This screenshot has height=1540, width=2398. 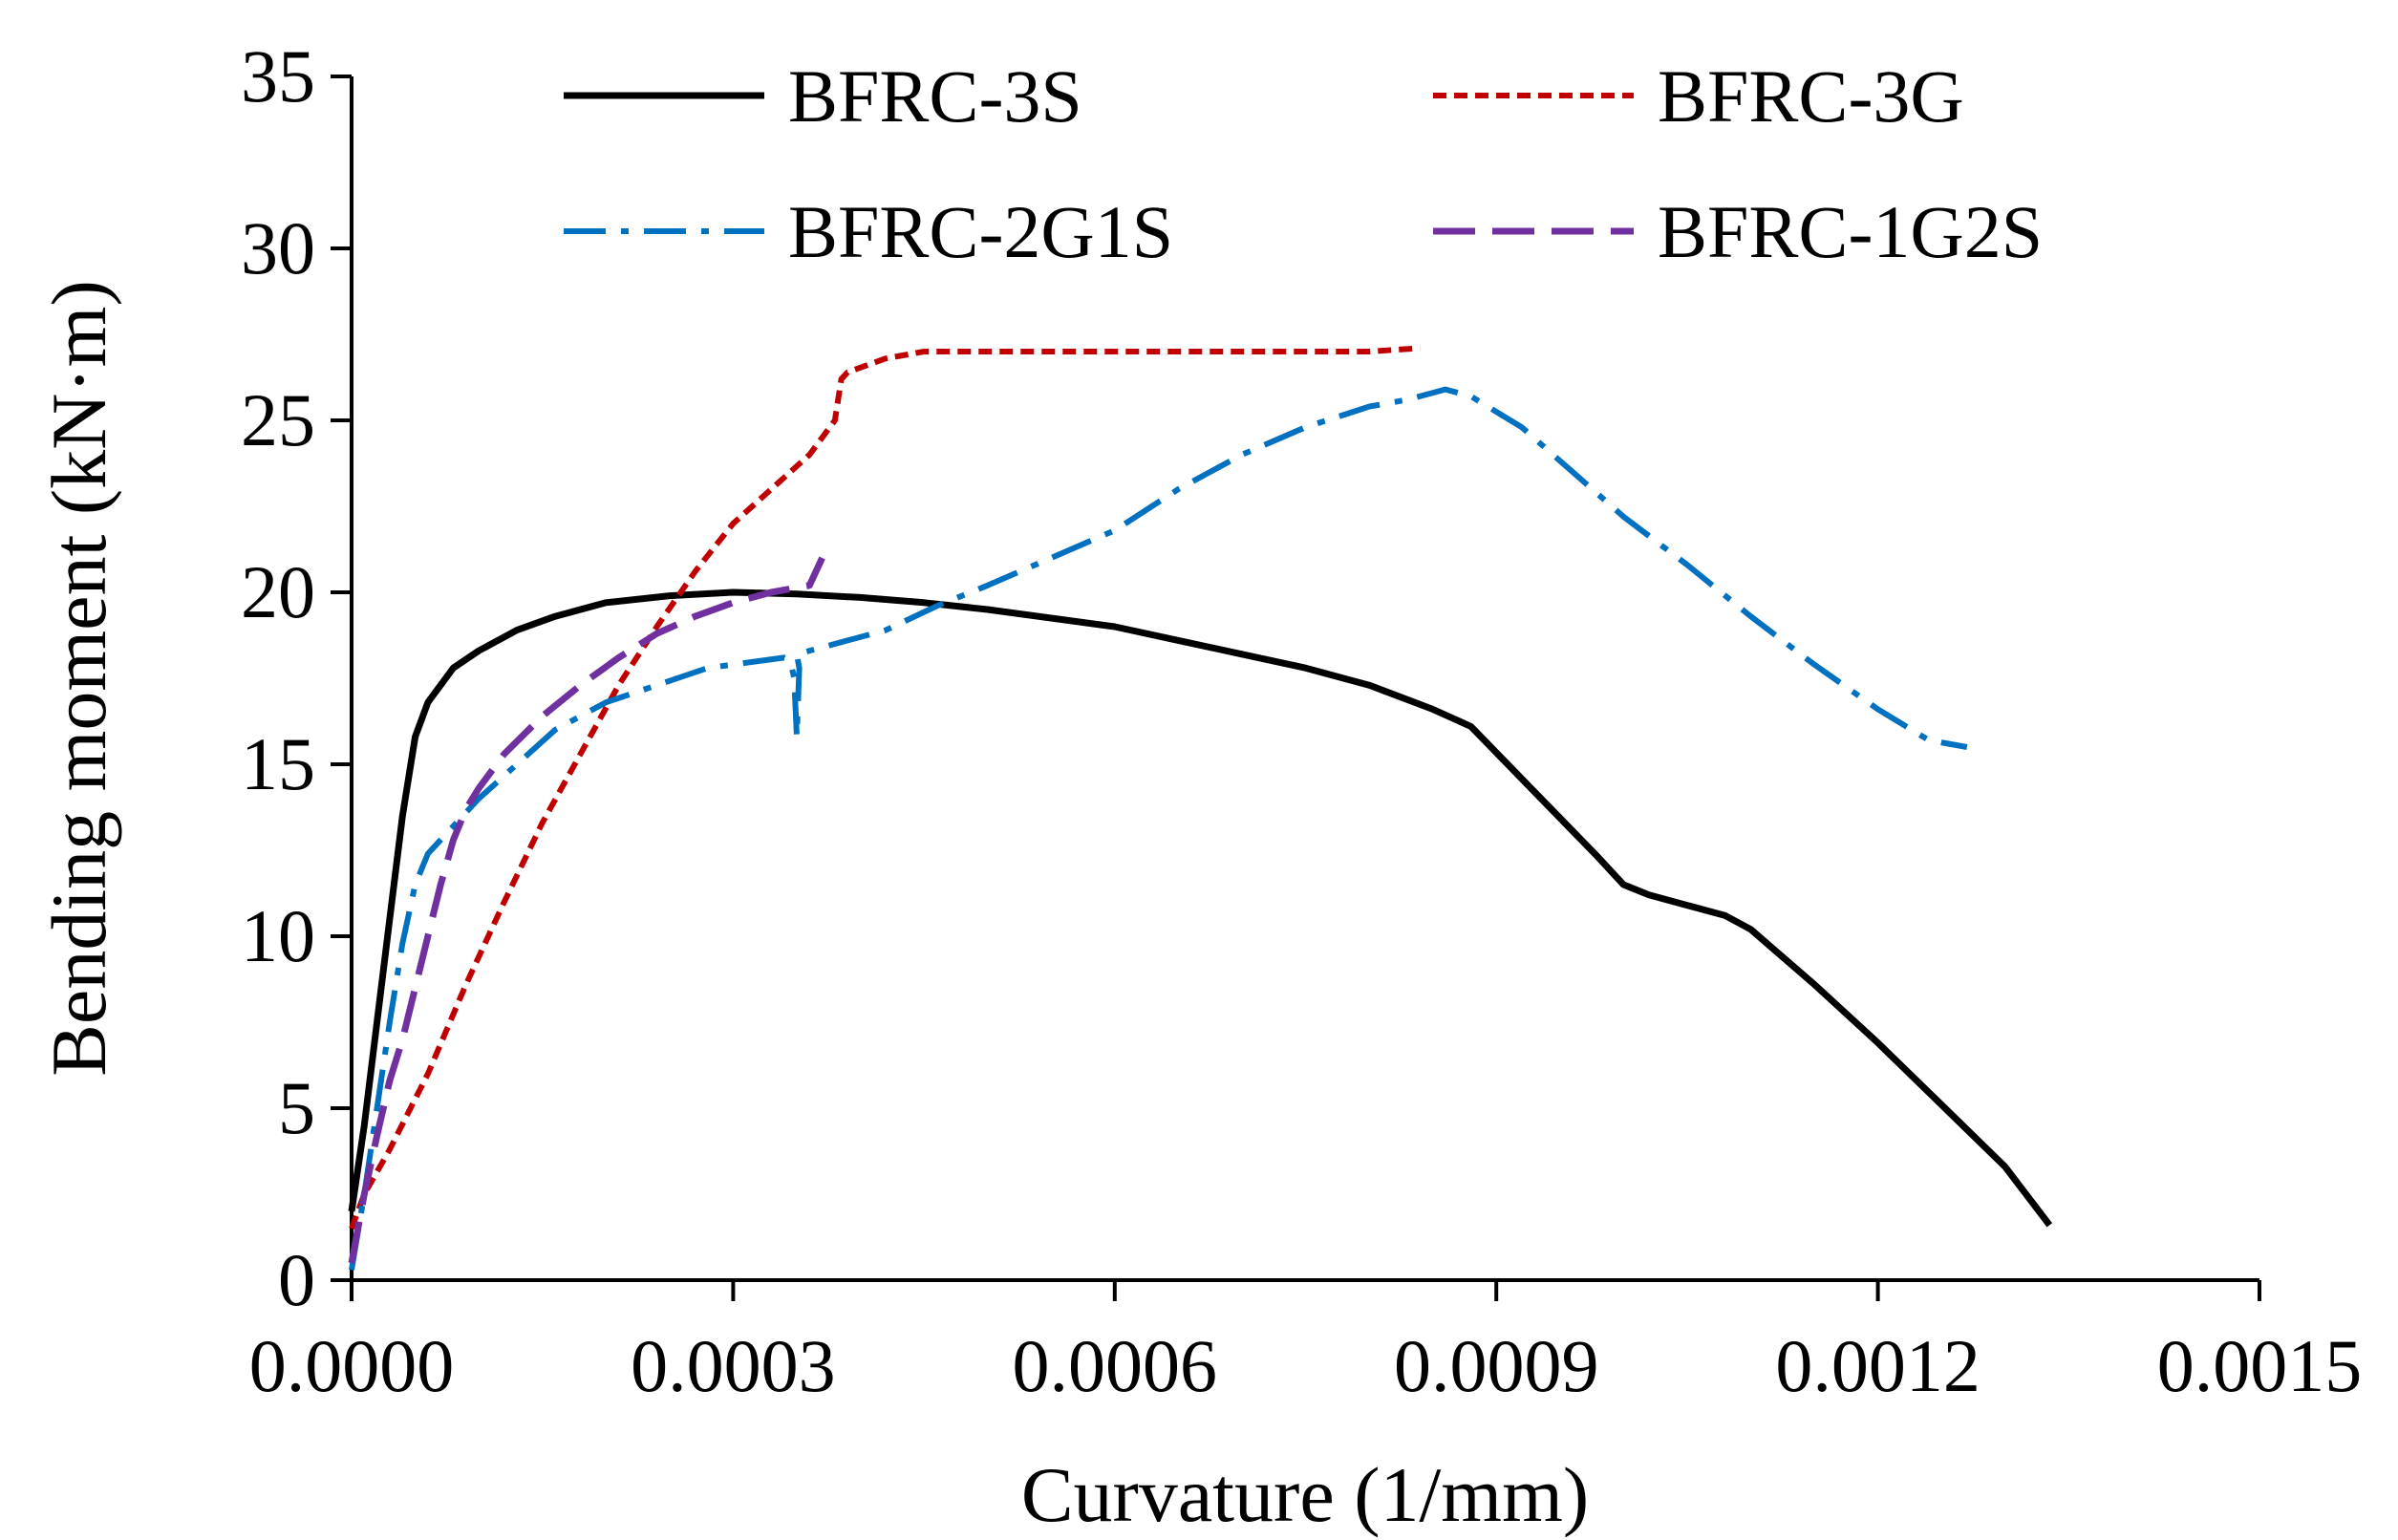 What do you see at coordinates (296, 1107) in the screenshot?
I see `y-tick-label: 5` at bounding box center [296, 1107].